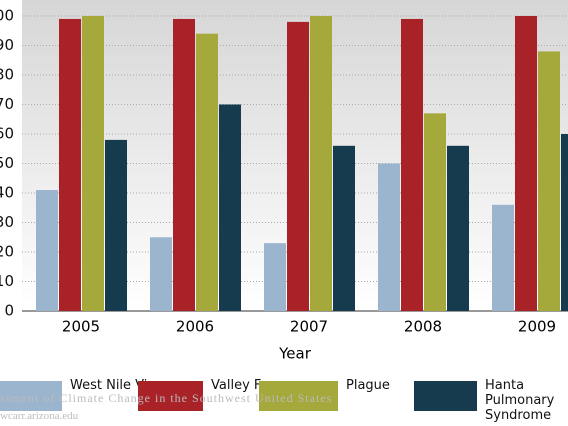 The image size is (568, 426). I want to click on x-tick-label: 2006, so click(195, 327).